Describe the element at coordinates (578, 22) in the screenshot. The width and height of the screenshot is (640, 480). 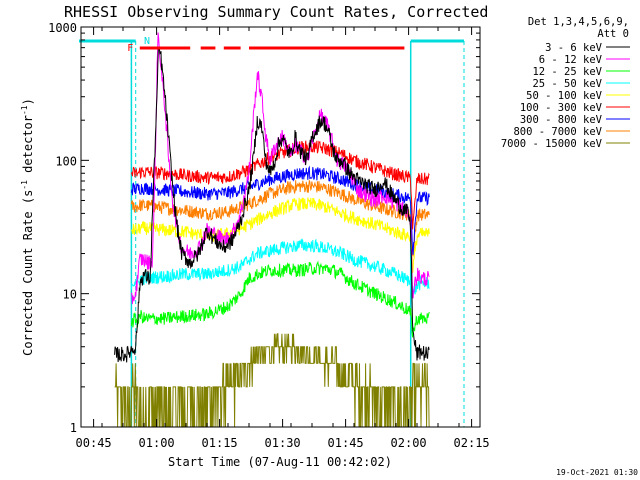
I see `legend-header-1: Det 1,3,4,5,6,9,` at that location.